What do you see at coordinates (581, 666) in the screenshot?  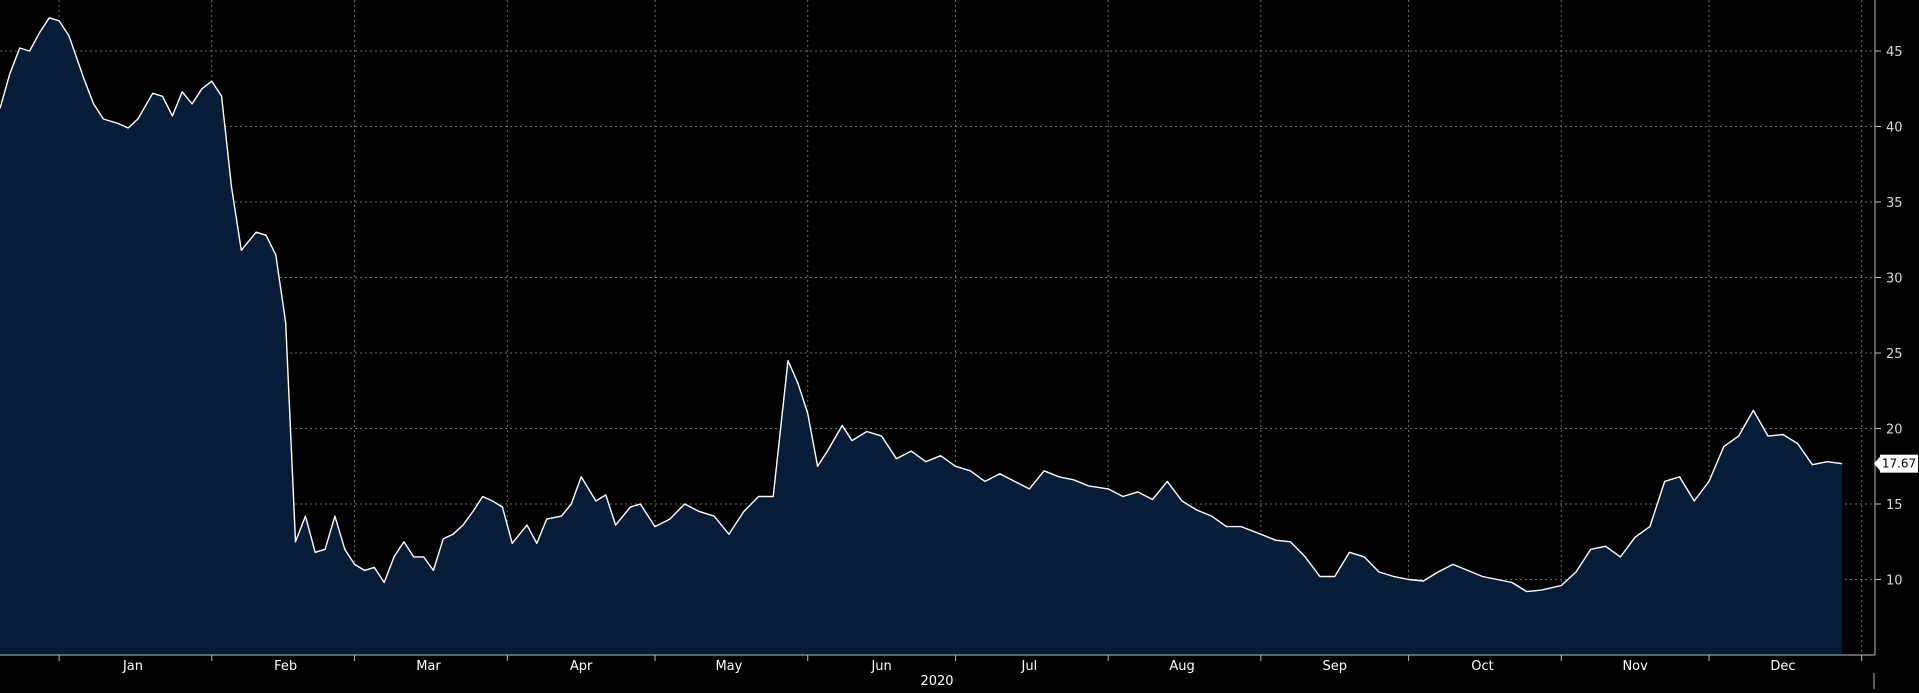 I see `x-tick-label: Apr` at bounding box center [581, 666].